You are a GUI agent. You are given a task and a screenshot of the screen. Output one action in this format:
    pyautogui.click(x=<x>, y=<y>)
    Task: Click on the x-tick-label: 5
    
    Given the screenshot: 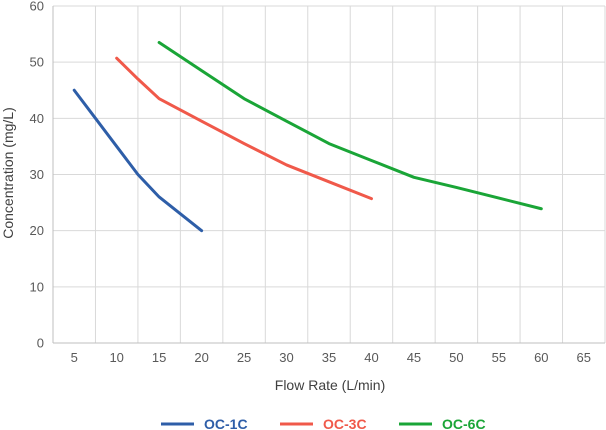 What is the action you would take?
    pyautogui.click(x=74, y=357)
    